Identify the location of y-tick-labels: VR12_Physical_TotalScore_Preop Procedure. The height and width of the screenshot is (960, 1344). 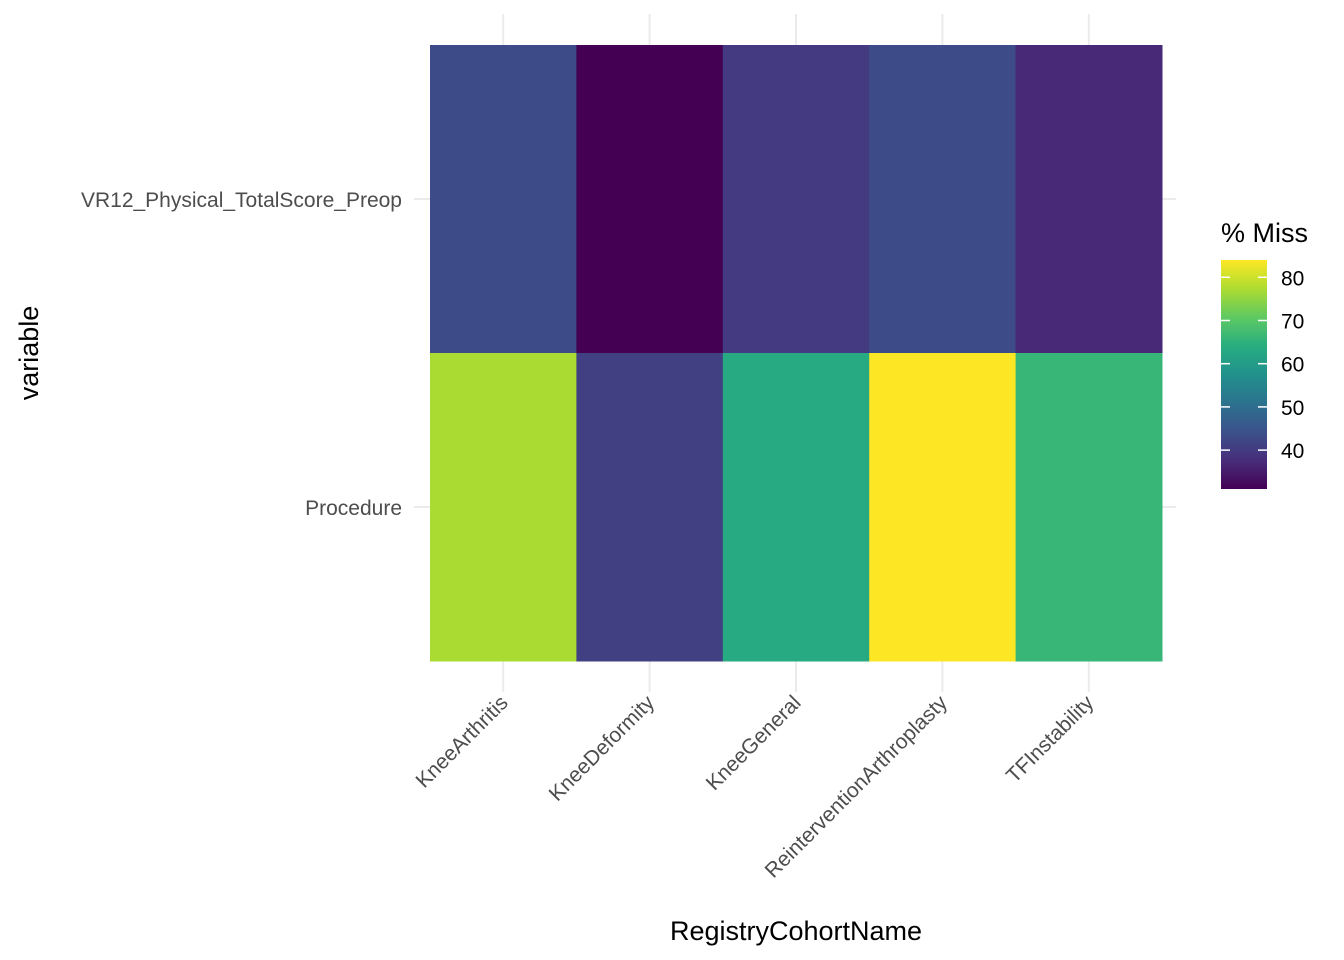
(241, 354).